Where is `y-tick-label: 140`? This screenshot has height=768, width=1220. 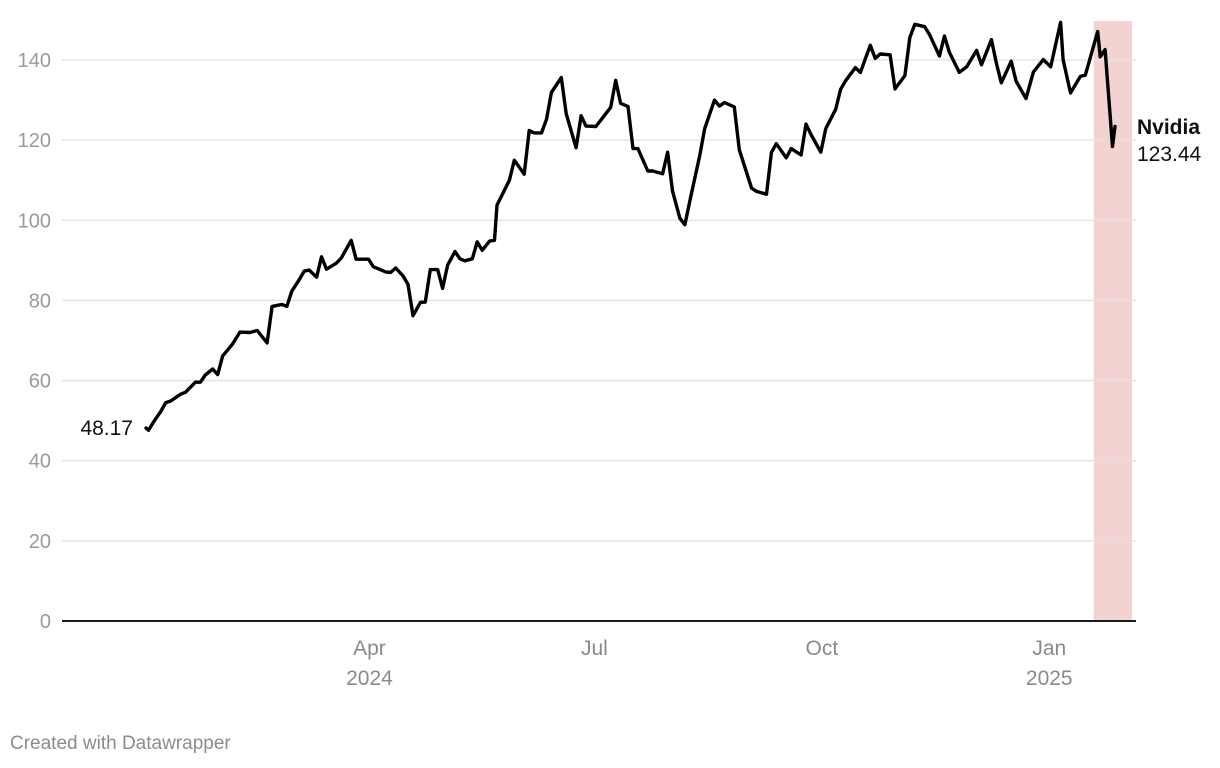
y-tick-label: 140 is located at coordinates (34, 61).